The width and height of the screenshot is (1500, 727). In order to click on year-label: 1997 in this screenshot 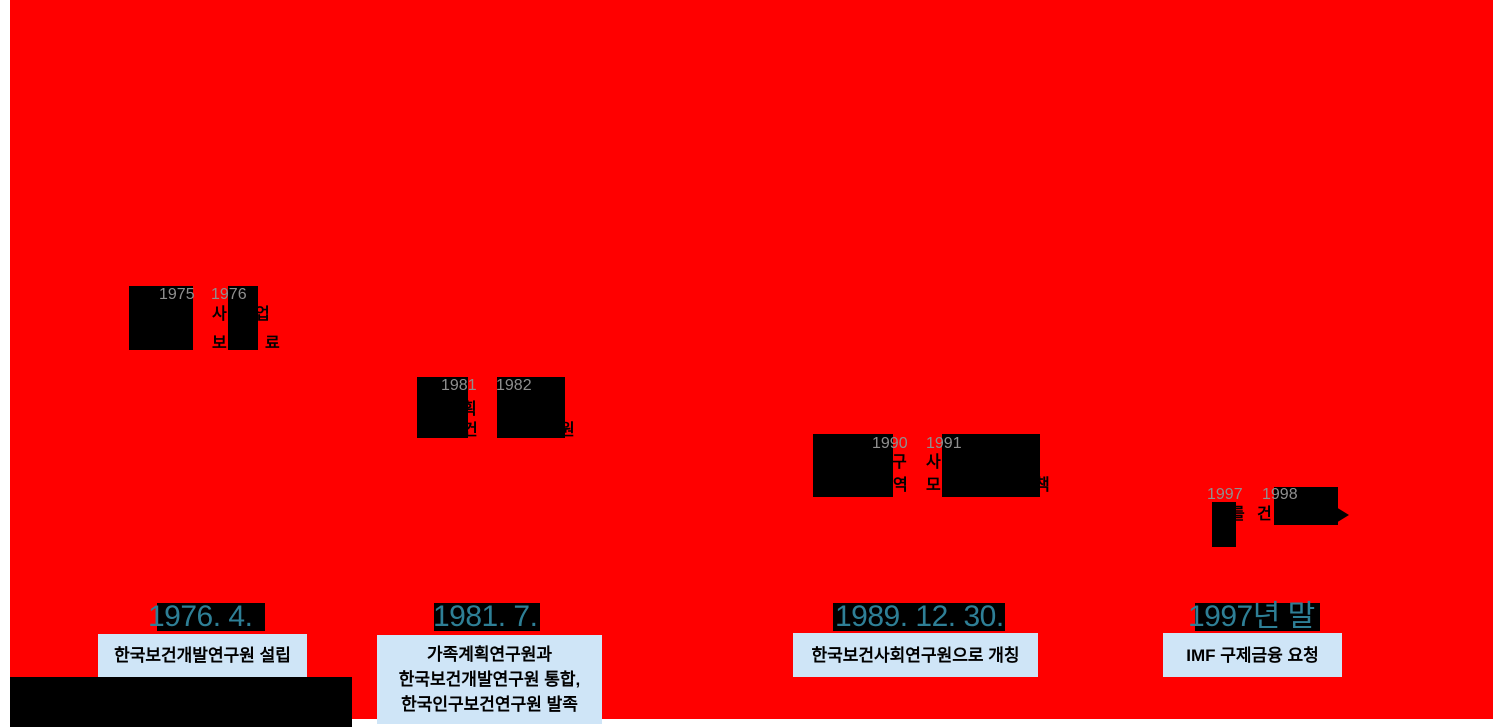, I will do `click(1225, 494)`.